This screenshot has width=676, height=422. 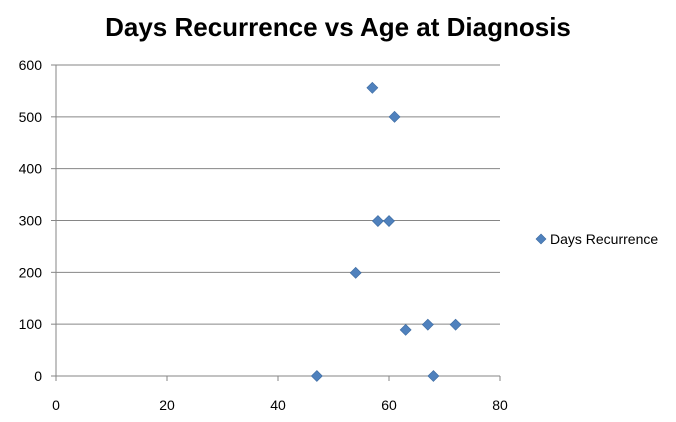 What do you see at coordinates (31, 117) in the screenshot?
I see `y-tick-label: 500` at bounding box center [31, 117].